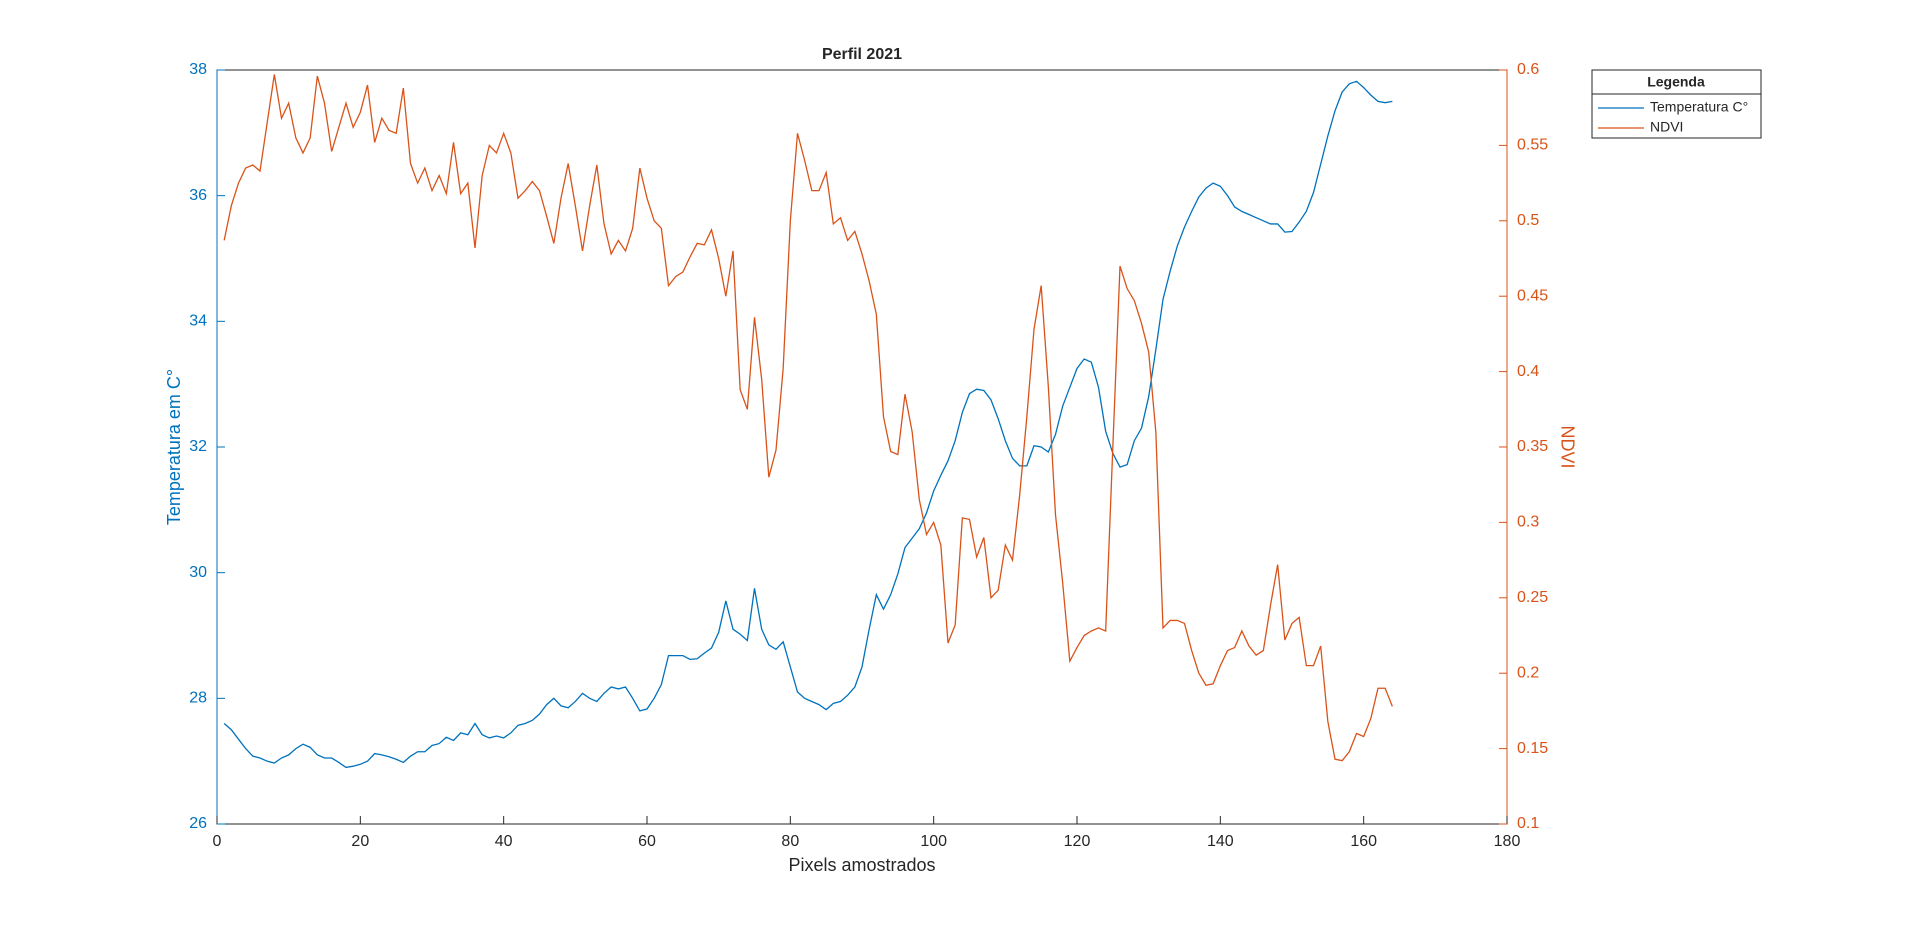 The height and width of the screenshot is (926, 1920). I want to click on y2-tick-label: 0.5, so click(1528, 220).